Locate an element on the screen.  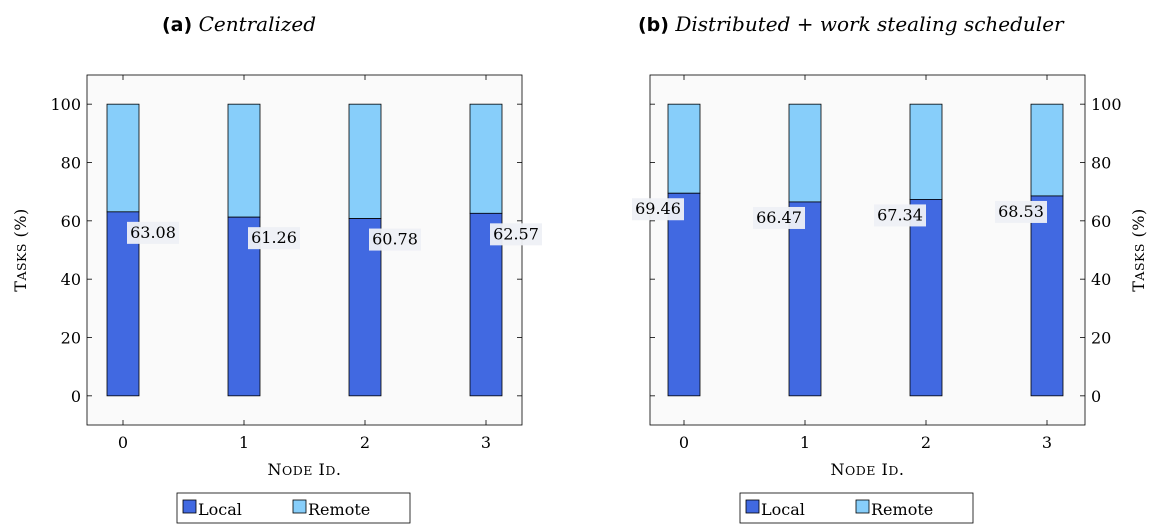
data-label: 69.46 is located at coordinates (658, 208).